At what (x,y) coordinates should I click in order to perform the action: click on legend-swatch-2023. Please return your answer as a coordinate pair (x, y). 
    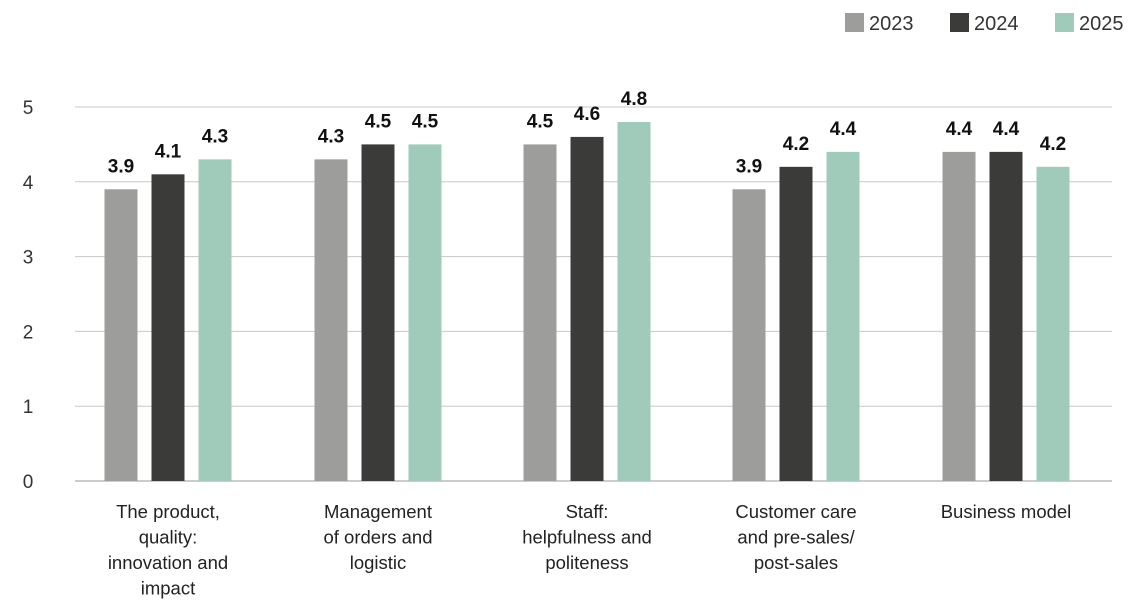
    Looking at the image, I should click on (854, 22).